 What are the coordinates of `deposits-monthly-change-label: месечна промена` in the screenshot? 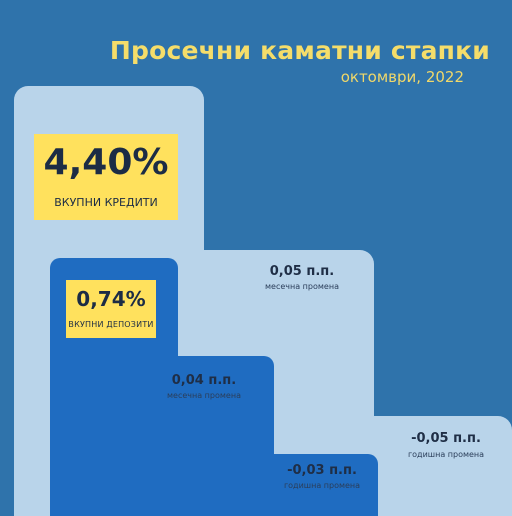 It's located at (204, 395).